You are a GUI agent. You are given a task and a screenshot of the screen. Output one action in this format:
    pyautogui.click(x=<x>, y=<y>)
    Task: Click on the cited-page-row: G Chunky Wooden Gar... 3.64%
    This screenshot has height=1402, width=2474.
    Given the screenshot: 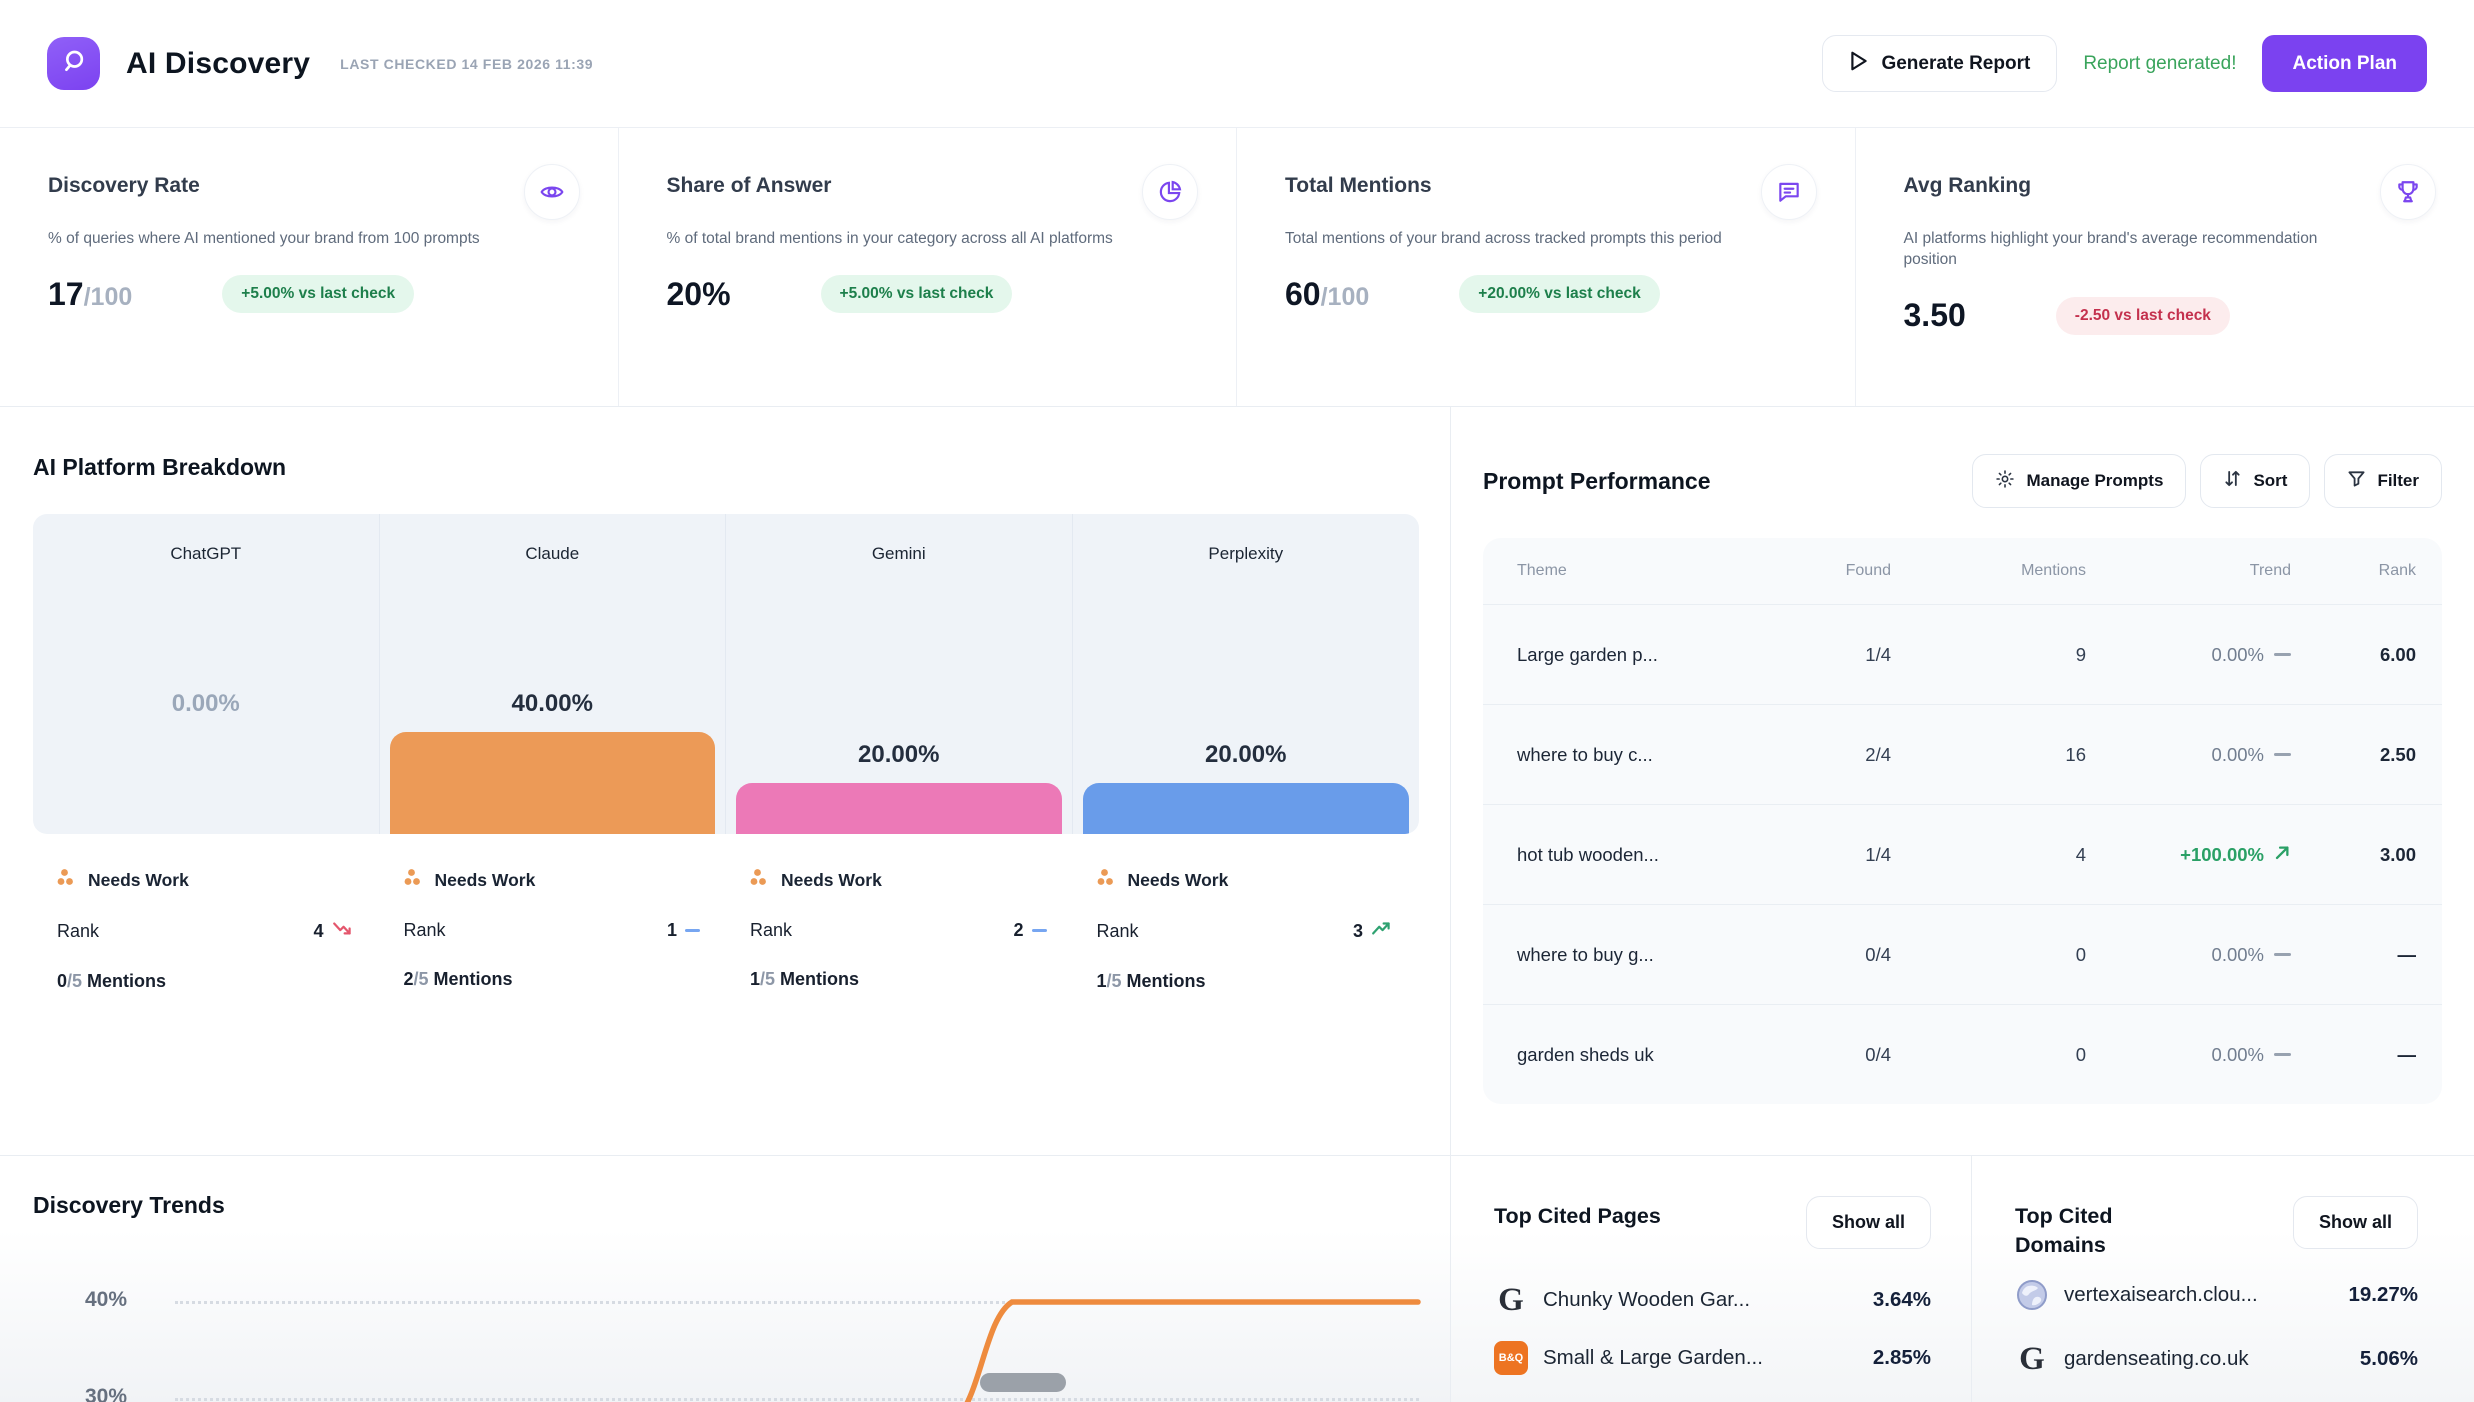 What is the action you would take?
    pyautogui.click(x=1712, y=1300)
    